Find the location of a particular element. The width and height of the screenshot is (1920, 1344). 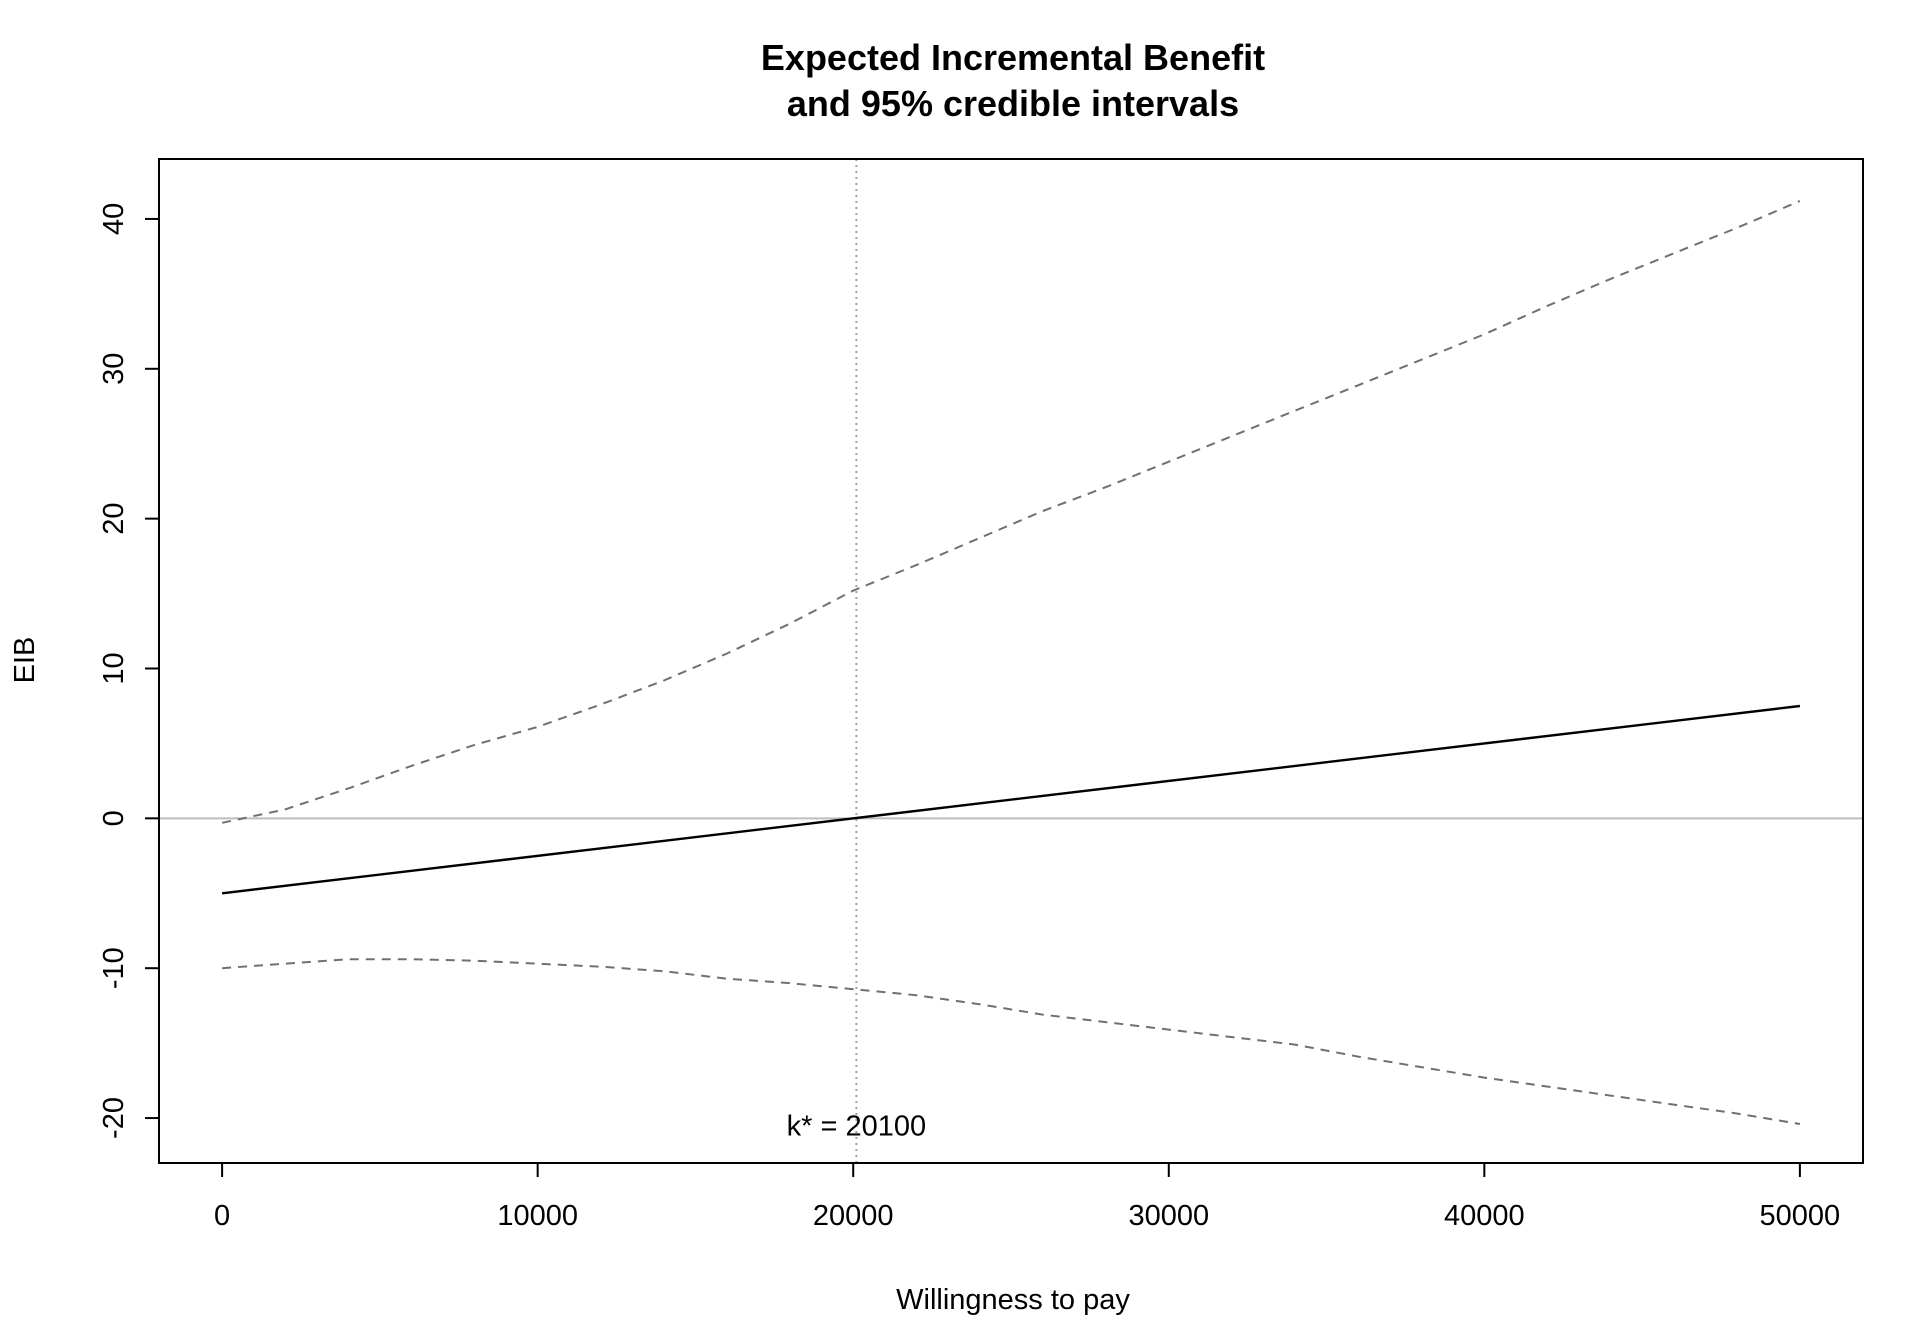

series-line-lower-ci is located at coordinates (1011, 1041).